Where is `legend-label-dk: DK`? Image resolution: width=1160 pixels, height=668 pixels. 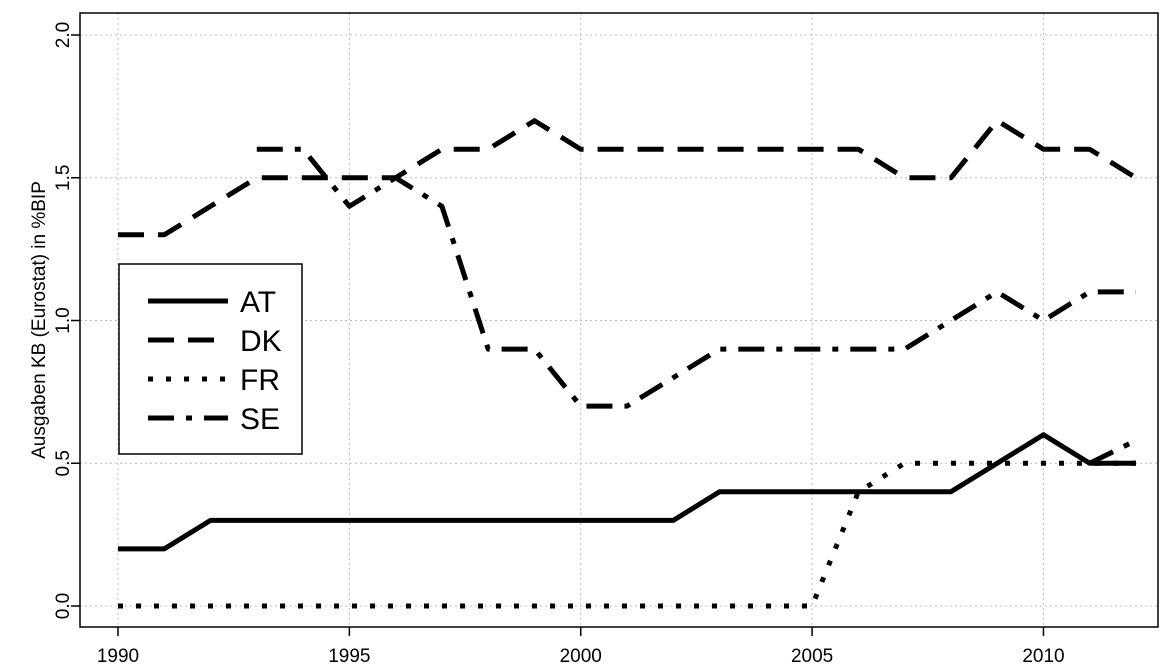 legend-label-dk: DK is located at coordinates (261, 341).